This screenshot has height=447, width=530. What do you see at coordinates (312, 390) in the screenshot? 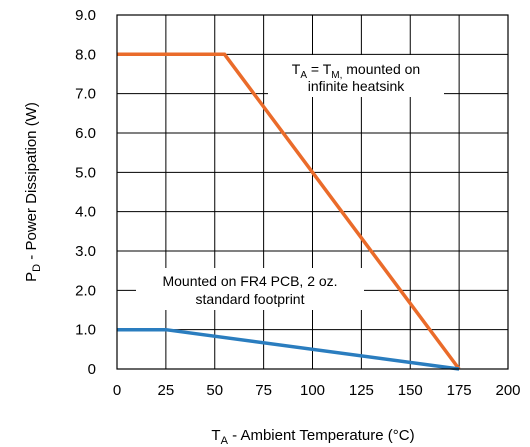
I see `x-tick-label: 100` at bounding box center [312, 390].